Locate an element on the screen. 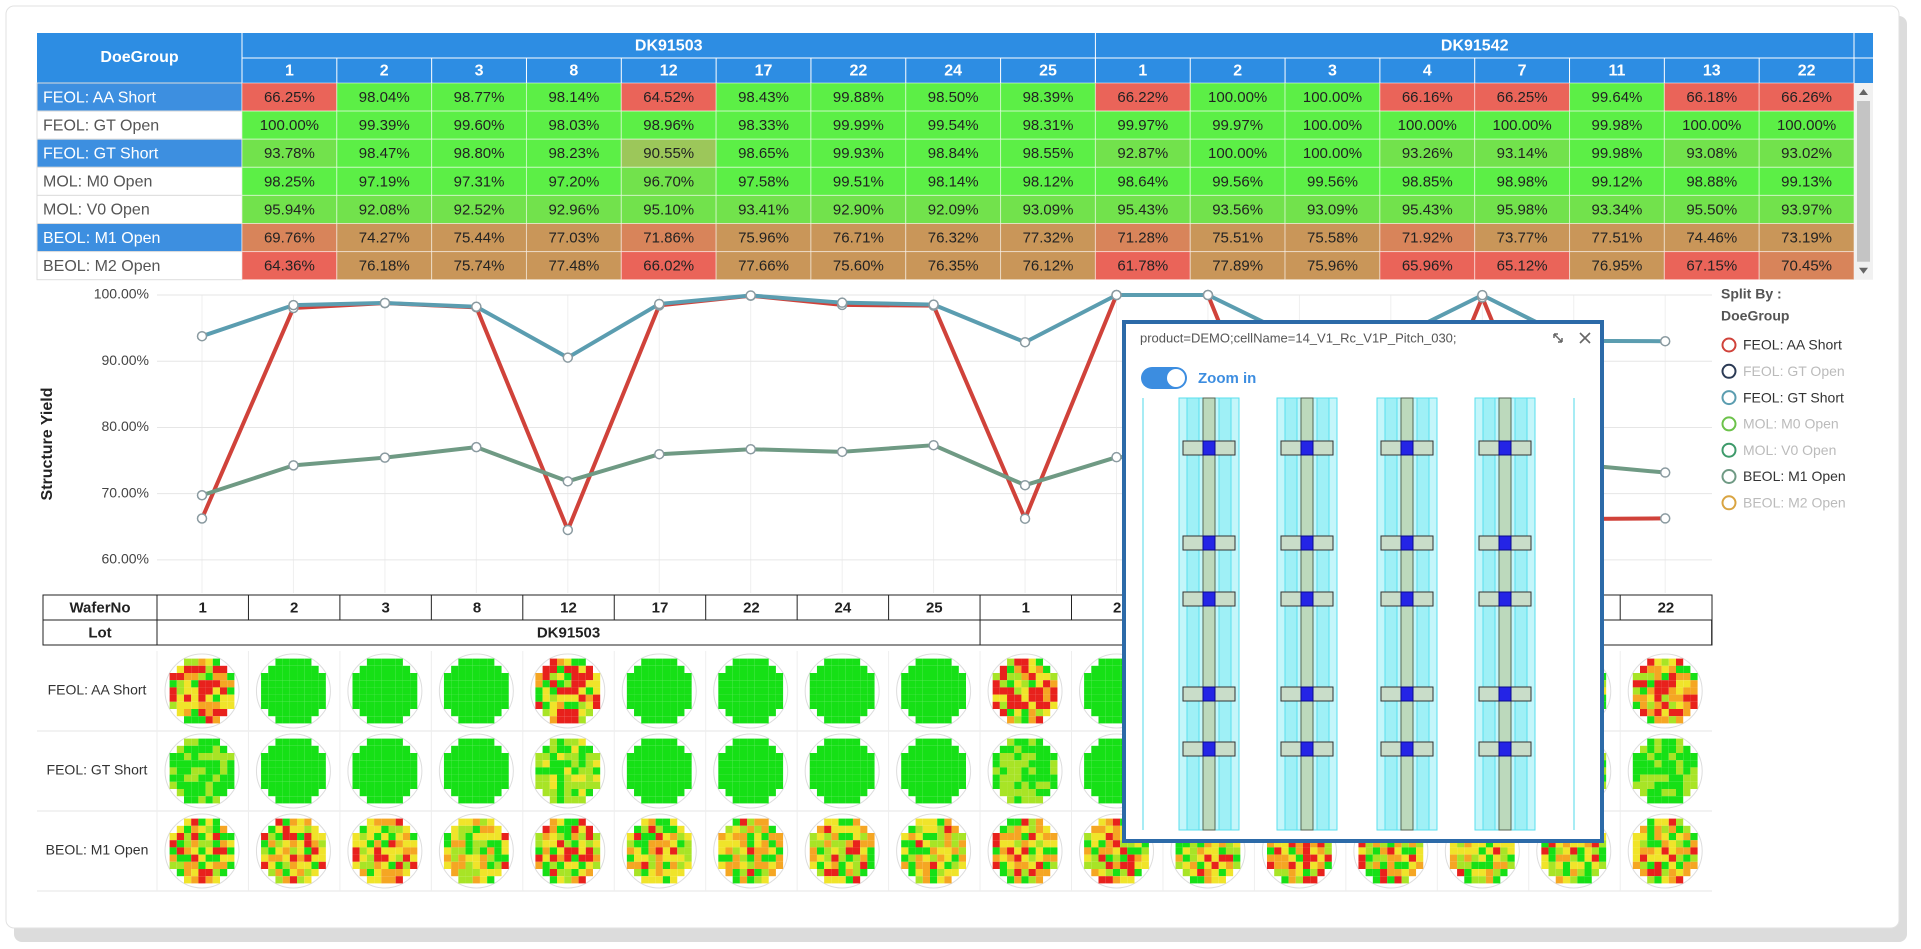  legend-label: BEOL: M1 Open is located at coordinates (1794, 476).